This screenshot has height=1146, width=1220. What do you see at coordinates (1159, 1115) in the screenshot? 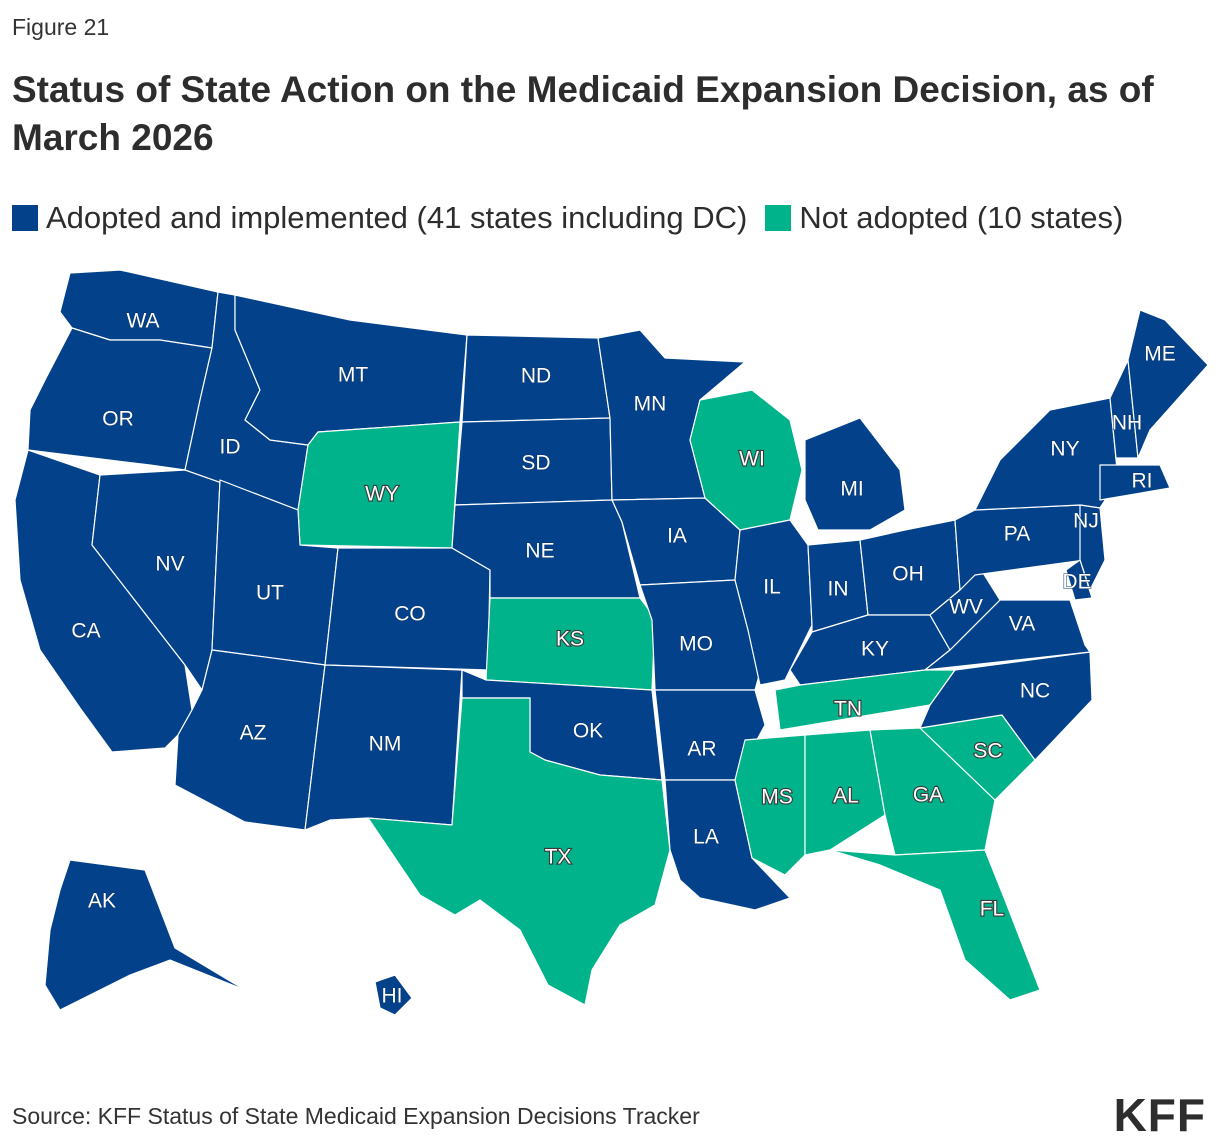
I see `kff-logo: KFF` at bounding box center [1159, 1115].